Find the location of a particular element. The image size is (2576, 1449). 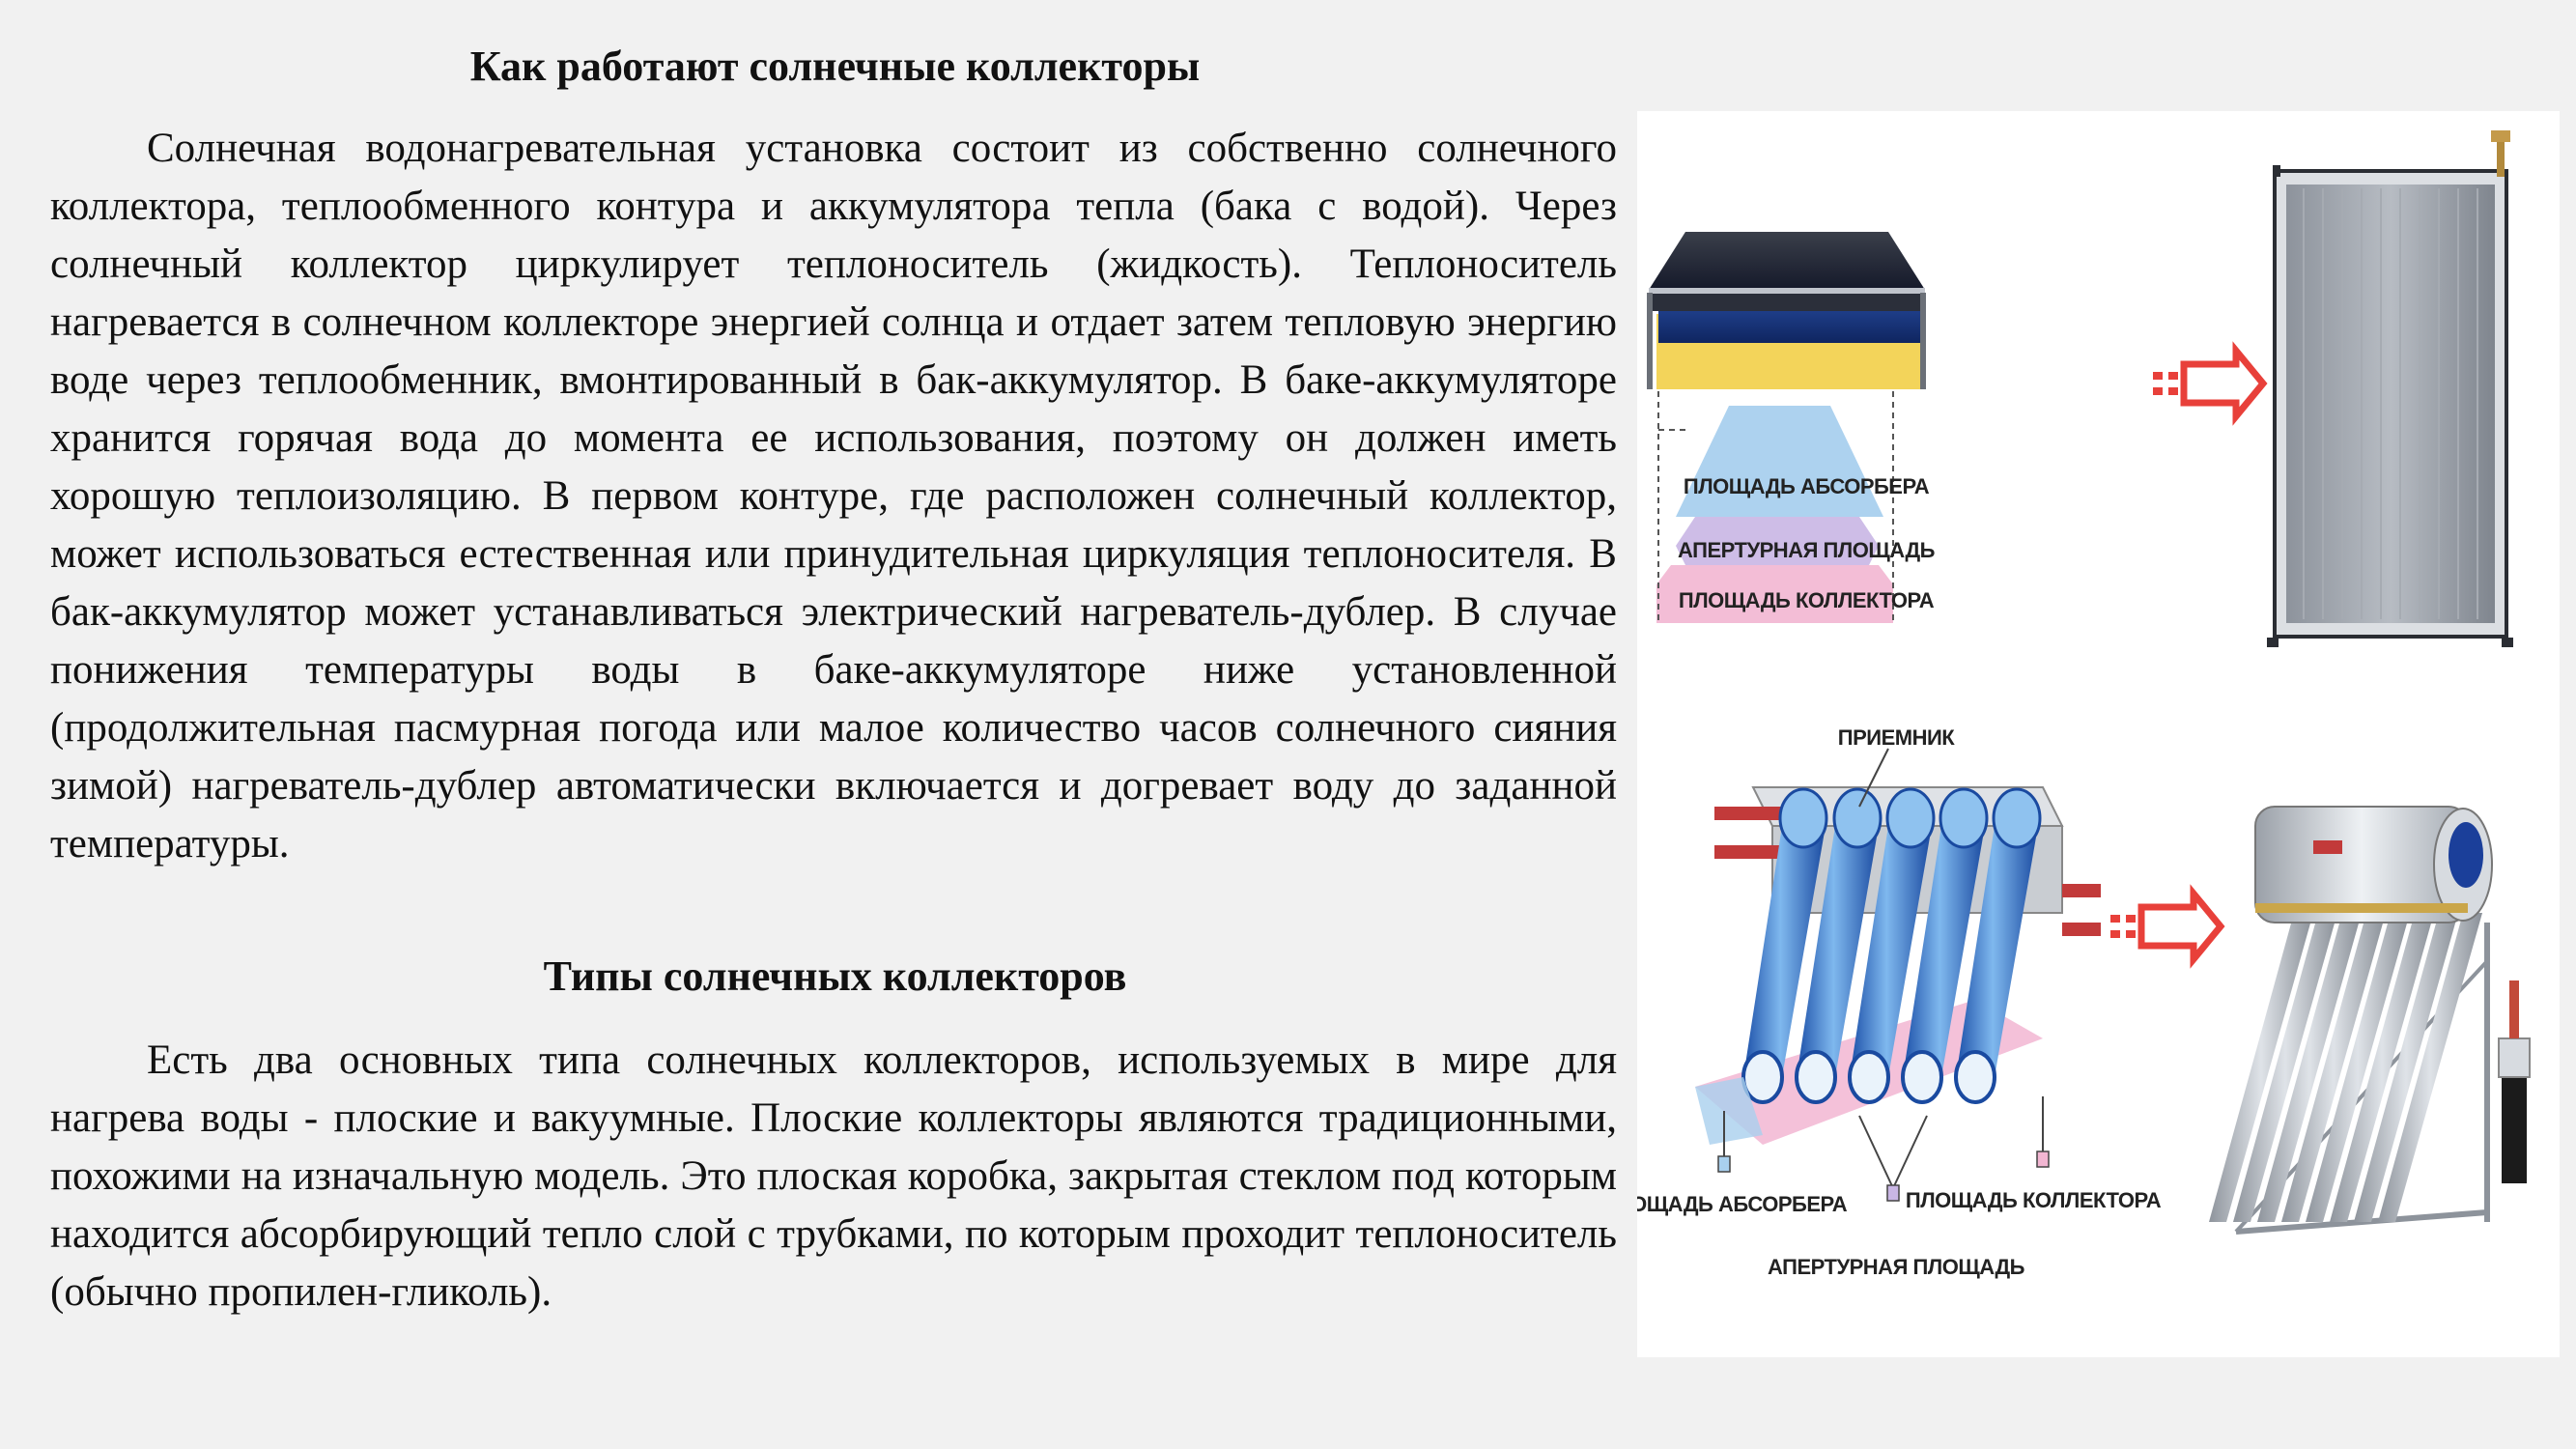

flat-collector-area-label: ПЛОЩАДЬ КОЛЛЕКТОРА is located at coordinates (1807, 600).